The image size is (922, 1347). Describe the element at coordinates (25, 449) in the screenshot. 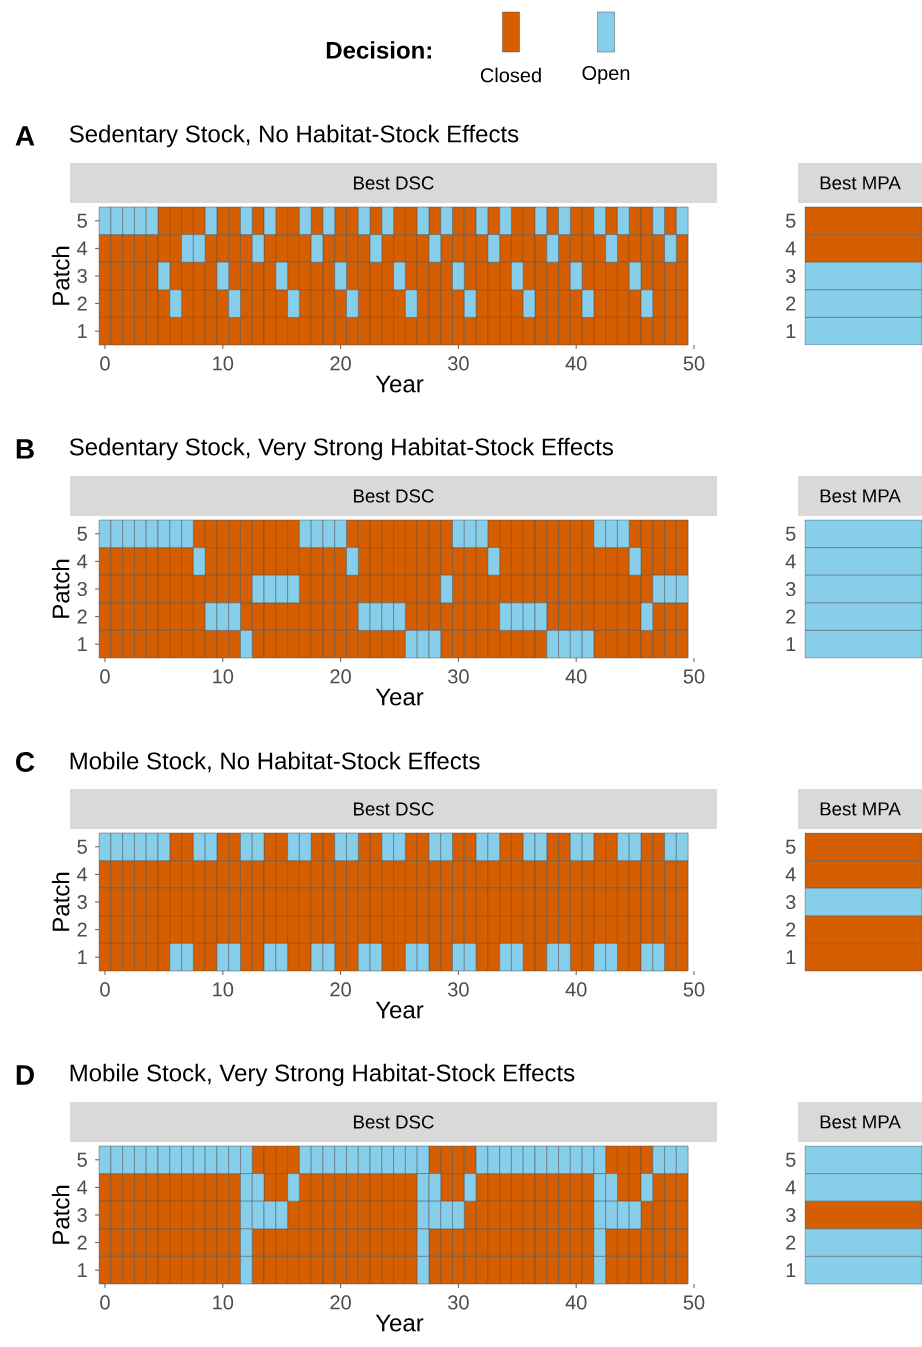

I see `text: B` at that location.